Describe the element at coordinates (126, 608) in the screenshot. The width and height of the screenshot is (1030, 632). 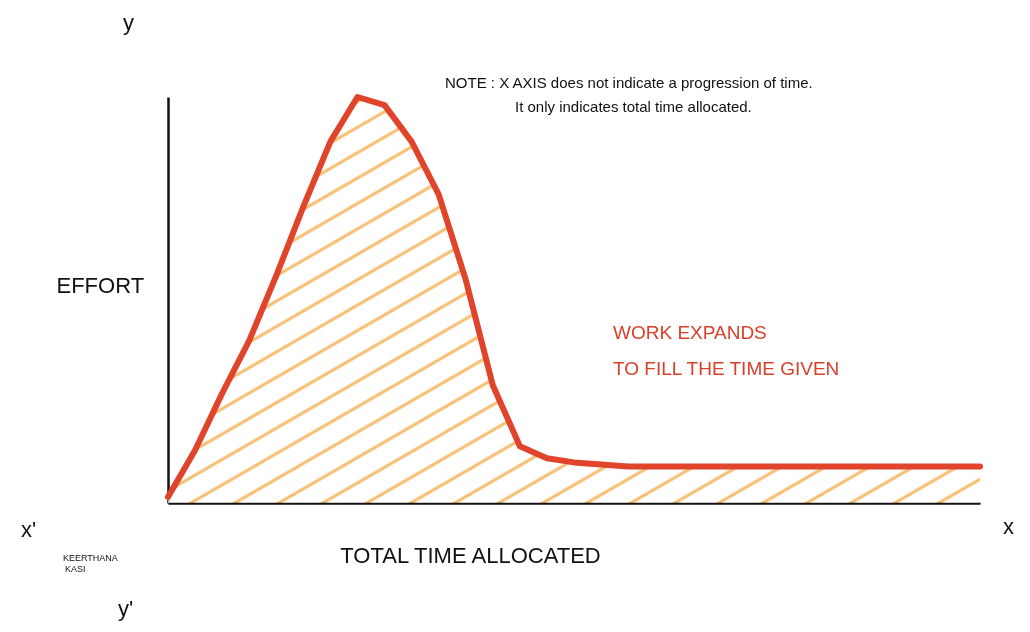
I see `text: y'` at that location.